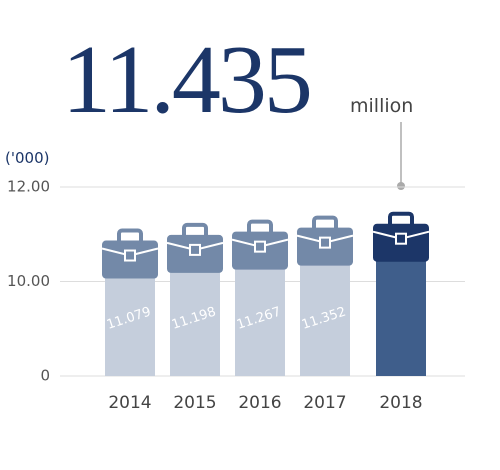  I want to click on y-tick-label: 12.00, so click(28, 187).